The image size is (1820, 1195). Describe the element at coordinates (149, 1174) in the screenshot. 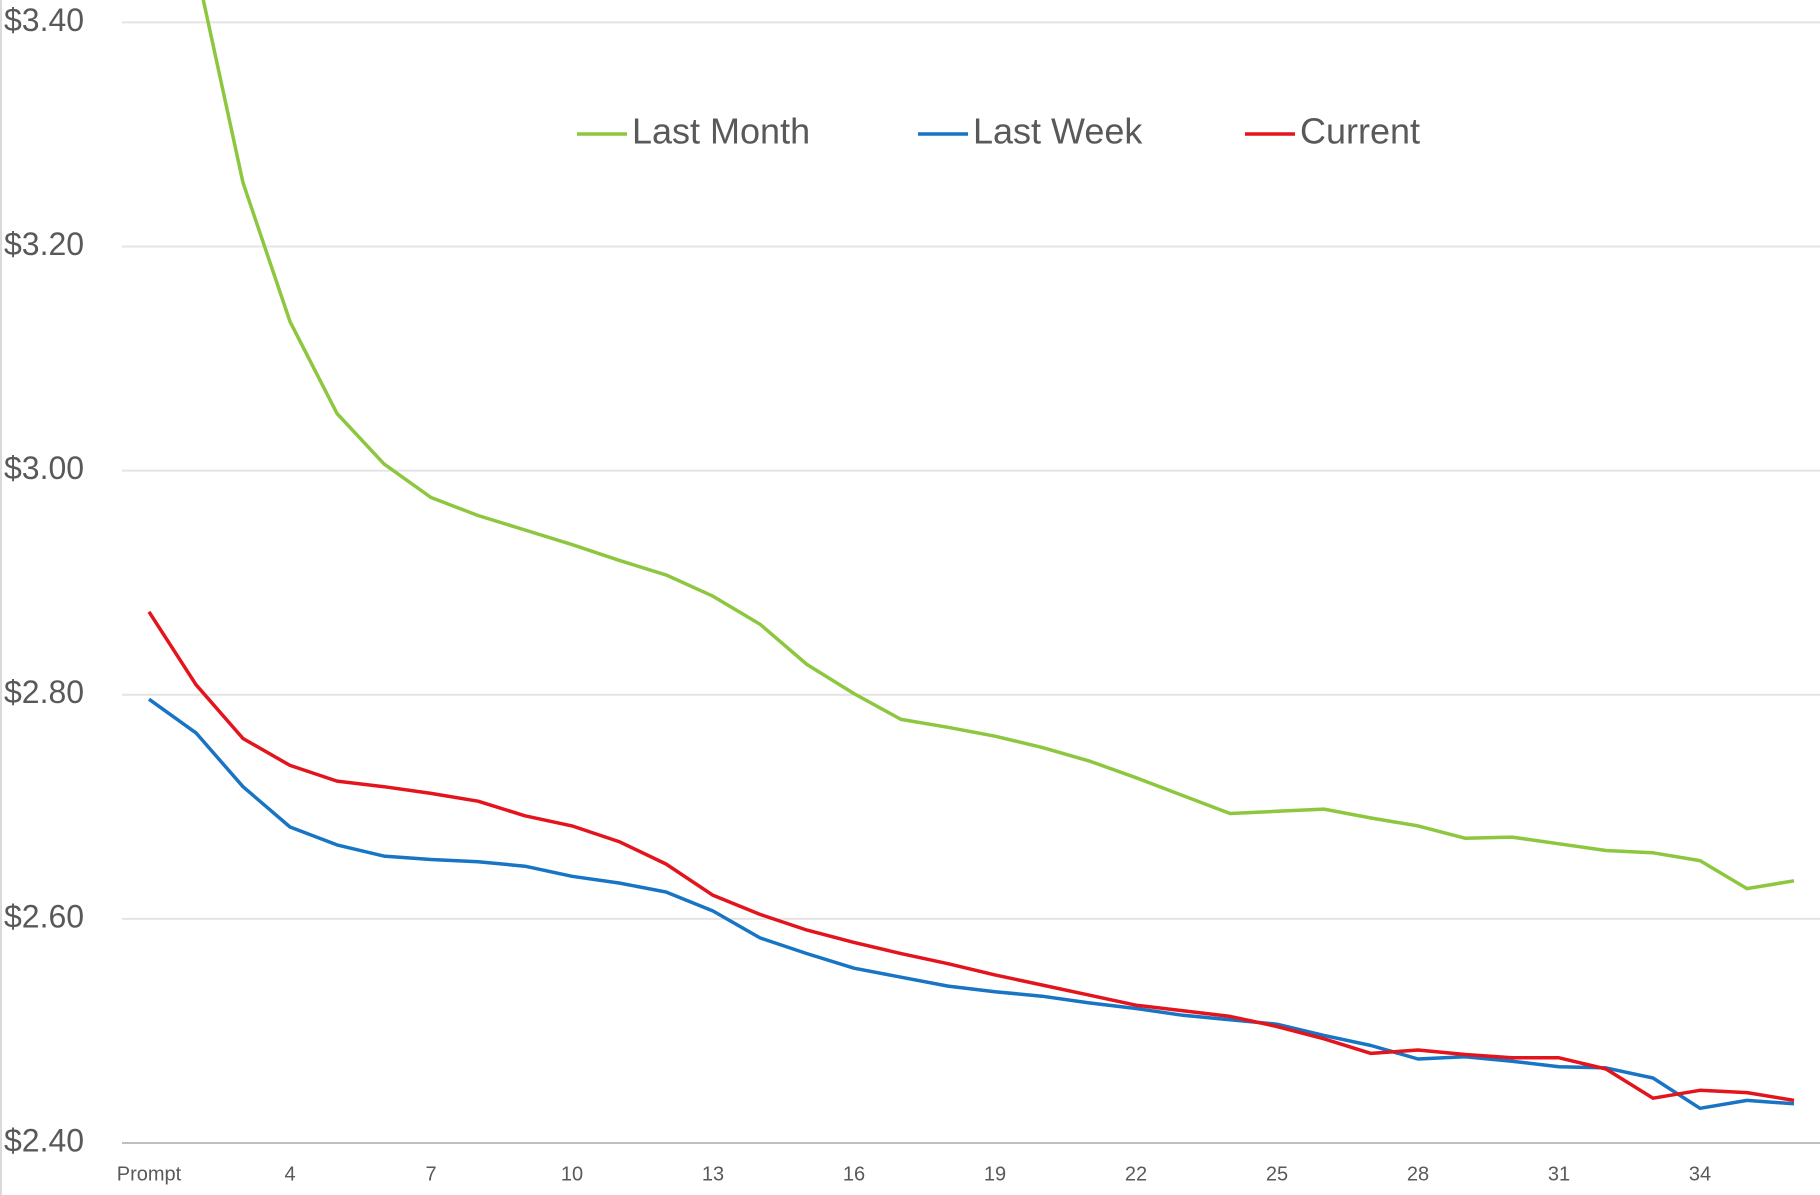

I see `x-tick-label: Prompt` at that location.